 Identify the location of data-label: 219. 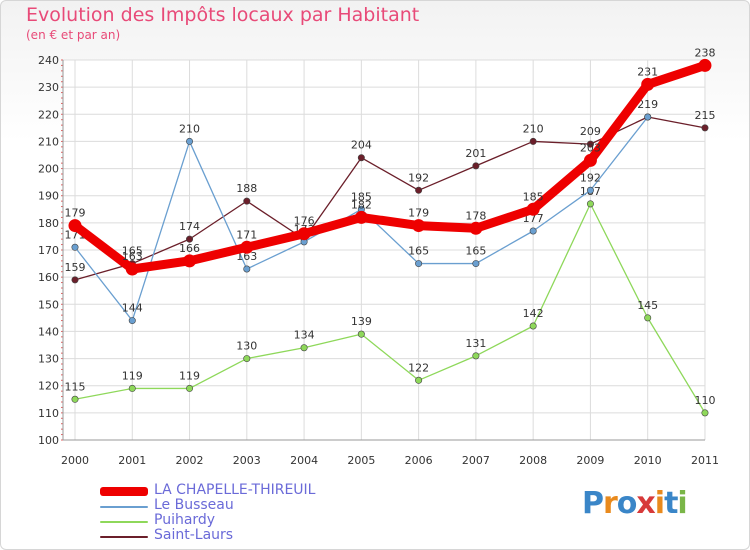
(647, 104).